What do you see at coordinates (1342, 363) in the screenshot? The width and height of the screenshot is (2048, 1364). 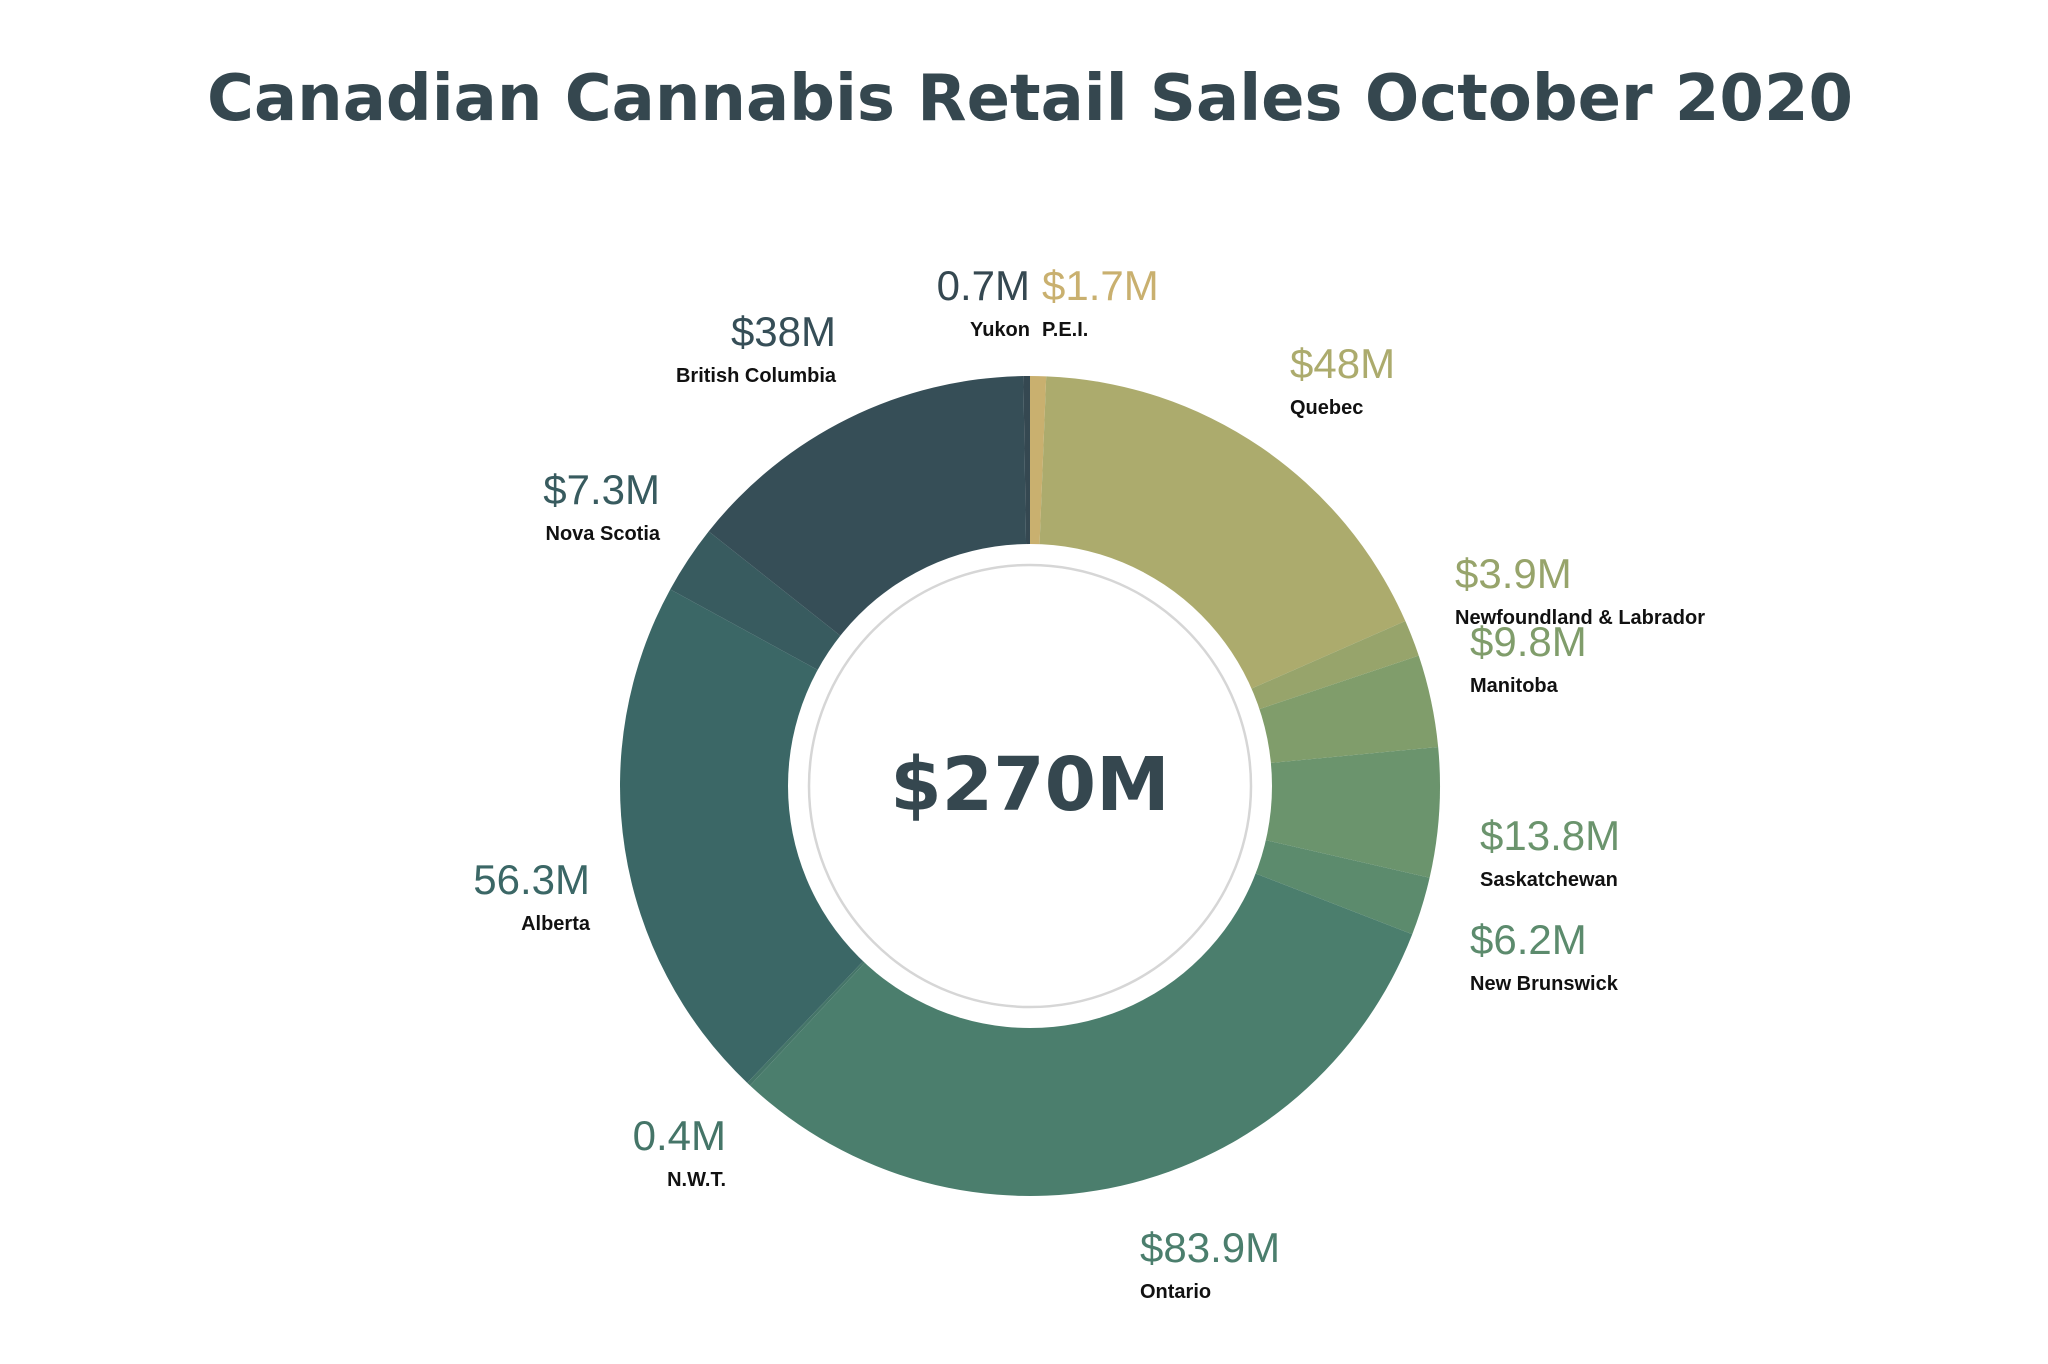 I see `value-label: $48M` at bounding box center [1342, 363].